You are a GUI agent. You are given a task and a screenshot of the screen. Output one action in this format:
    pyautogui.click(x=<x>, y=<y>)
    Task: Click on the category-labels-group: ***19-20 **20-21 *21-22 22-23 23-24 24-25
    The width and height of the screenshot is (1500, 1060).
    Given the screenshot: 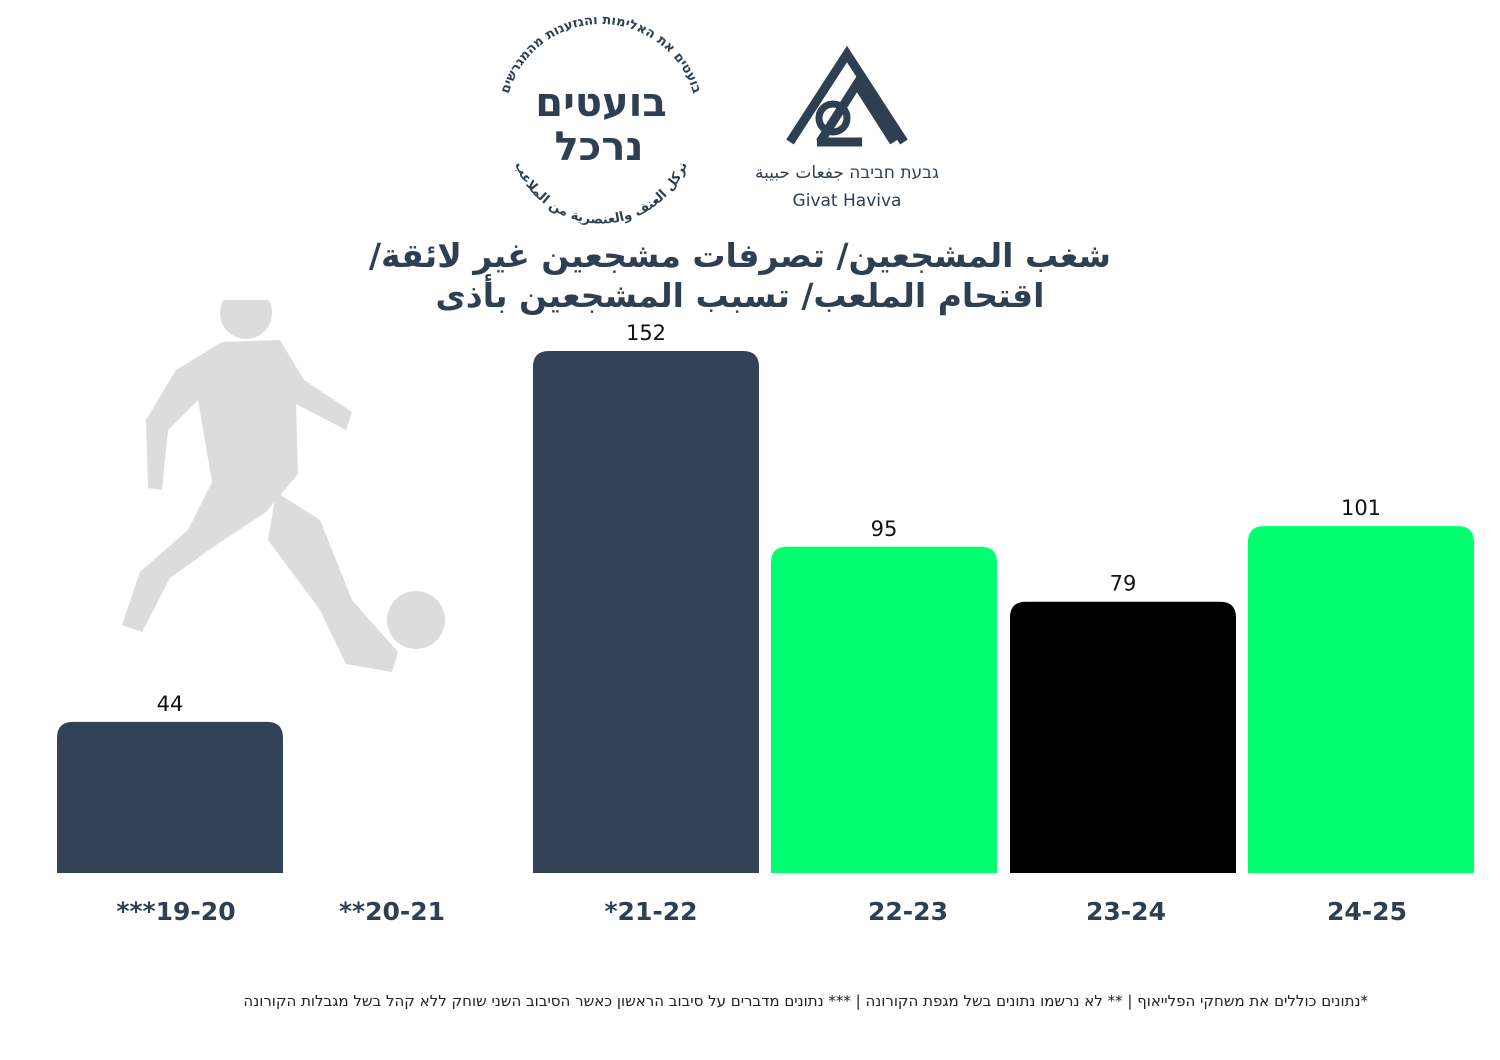 What is the action you would take?
    pyautogui.click(x=761, y=911)
    